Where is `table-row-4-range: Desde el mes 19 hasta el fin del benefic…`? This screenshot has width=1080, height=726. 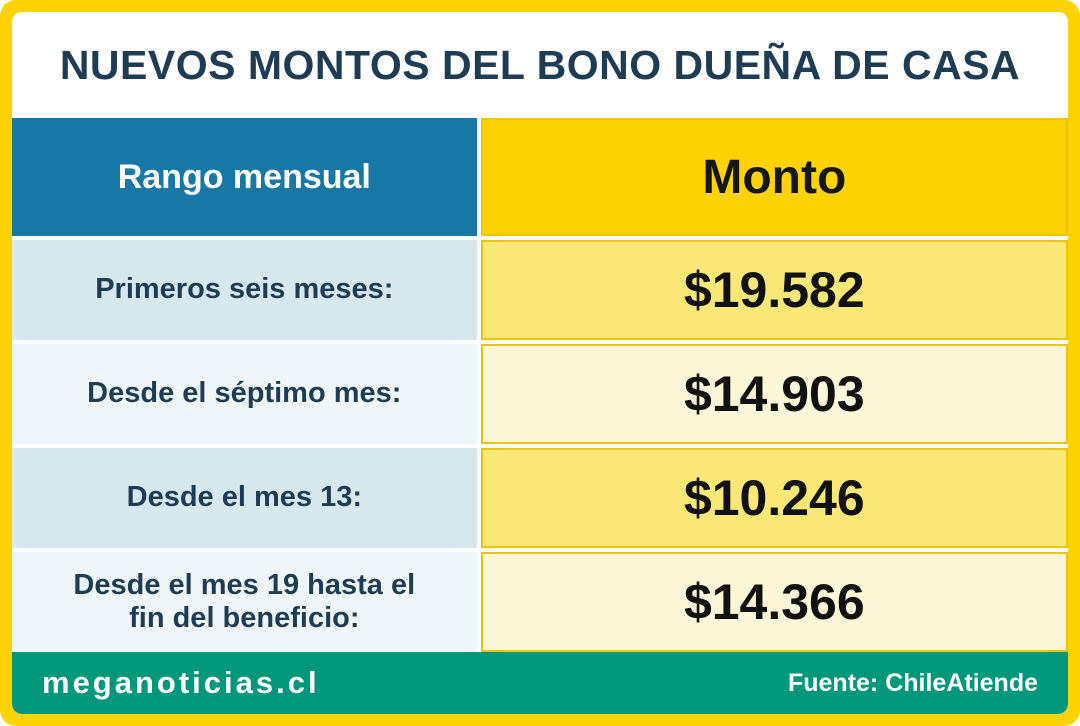
table-row-4-range: Desde el mes 19 hasta el fin del benefic… is located at coordinates (244, 602).